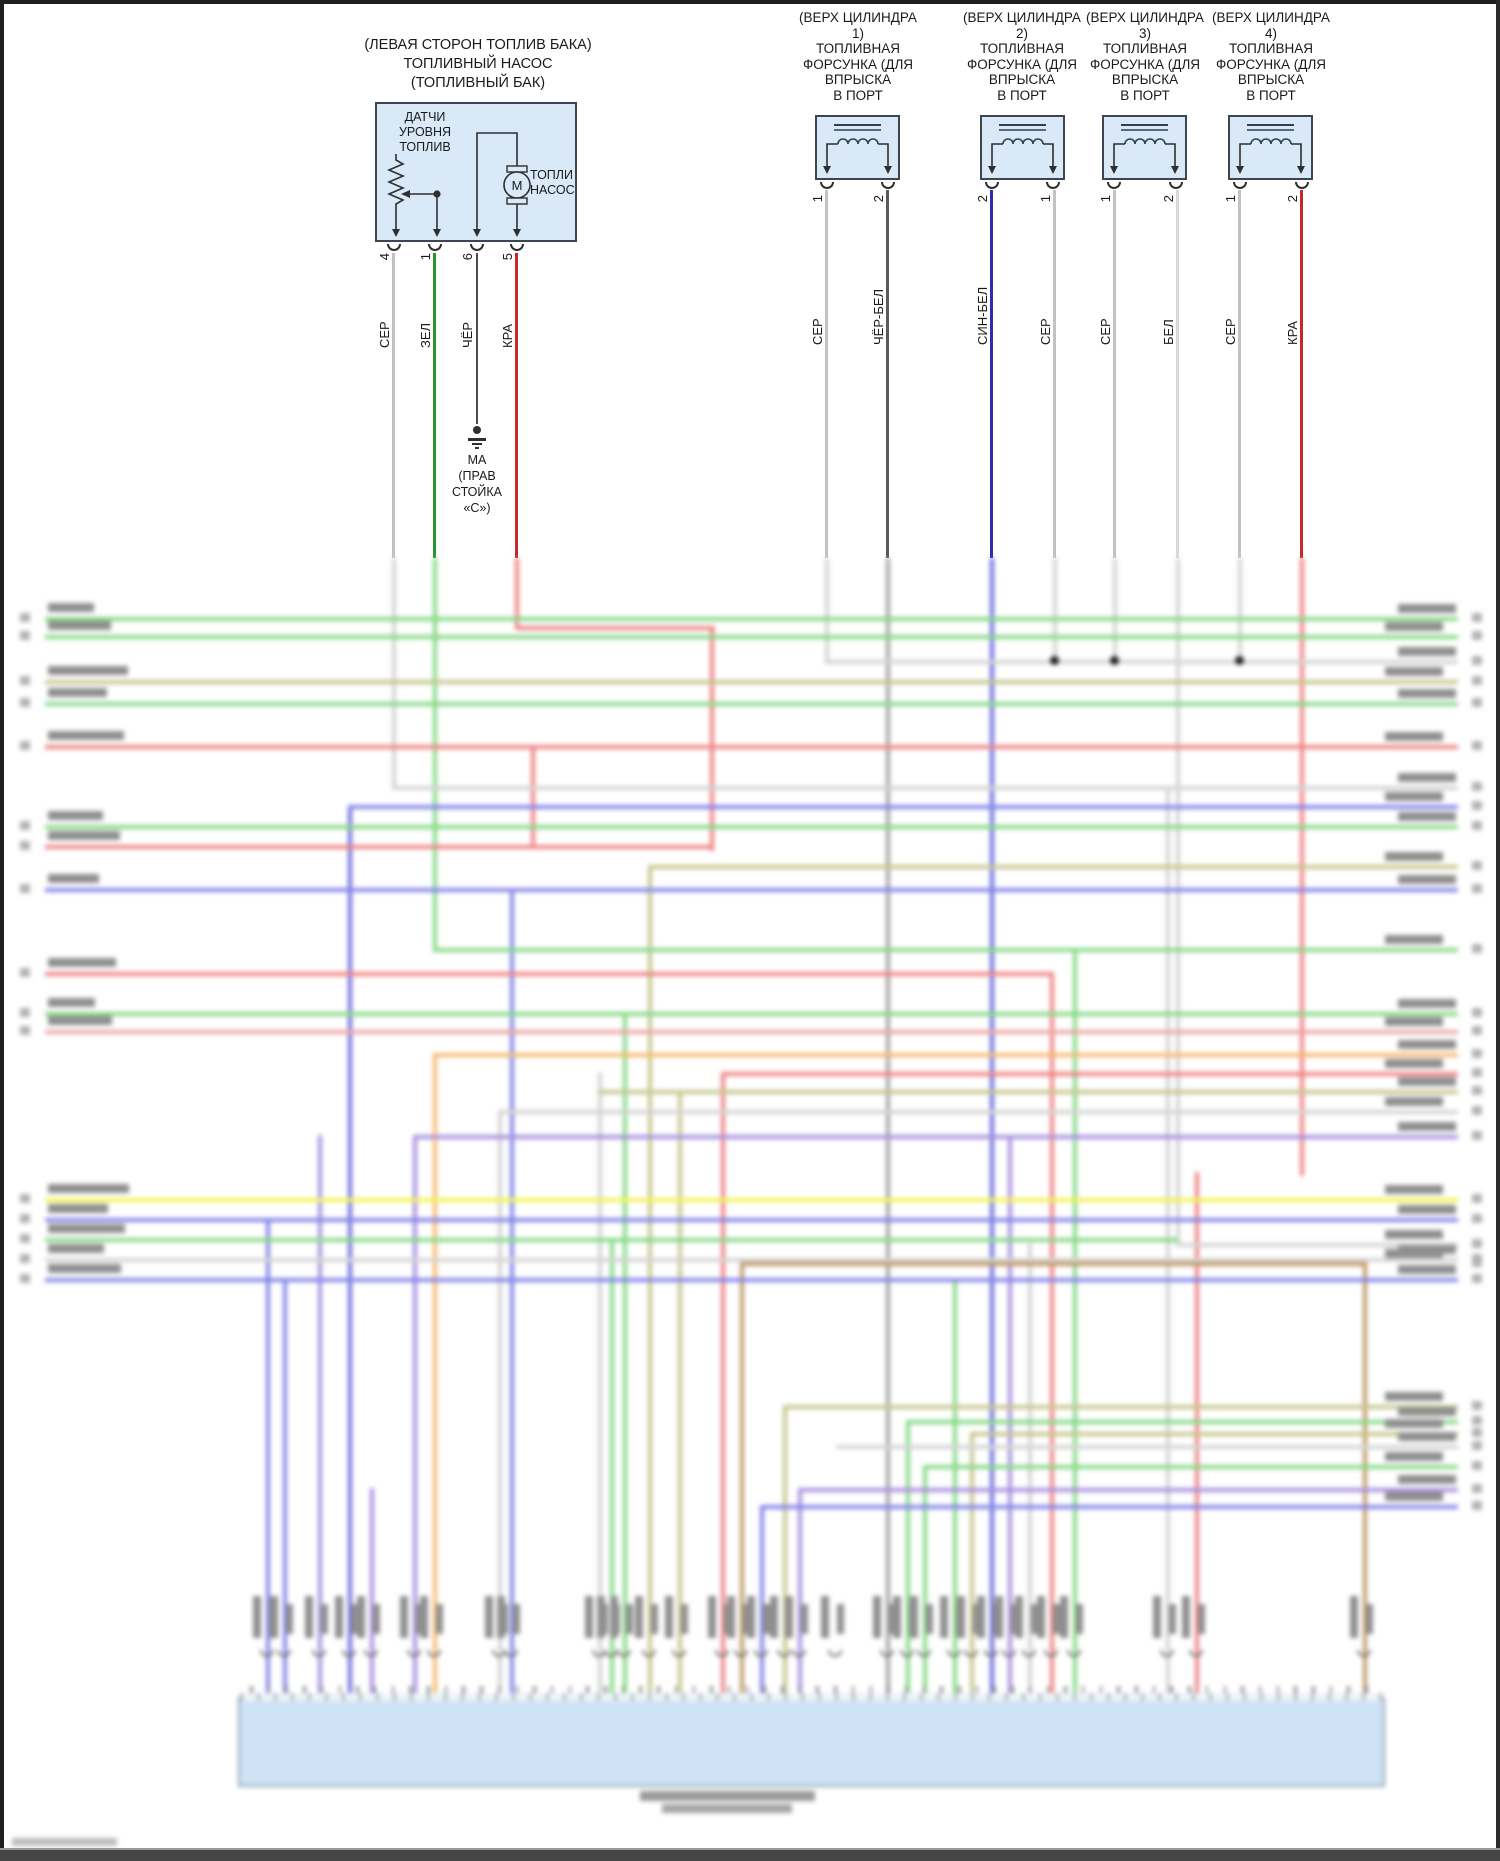 The width and height of the screenshot is (1500, 1861). Describe the element at coordinates (1177, 374) in the screenshot. I see `wire-inj3-bel` at that location.